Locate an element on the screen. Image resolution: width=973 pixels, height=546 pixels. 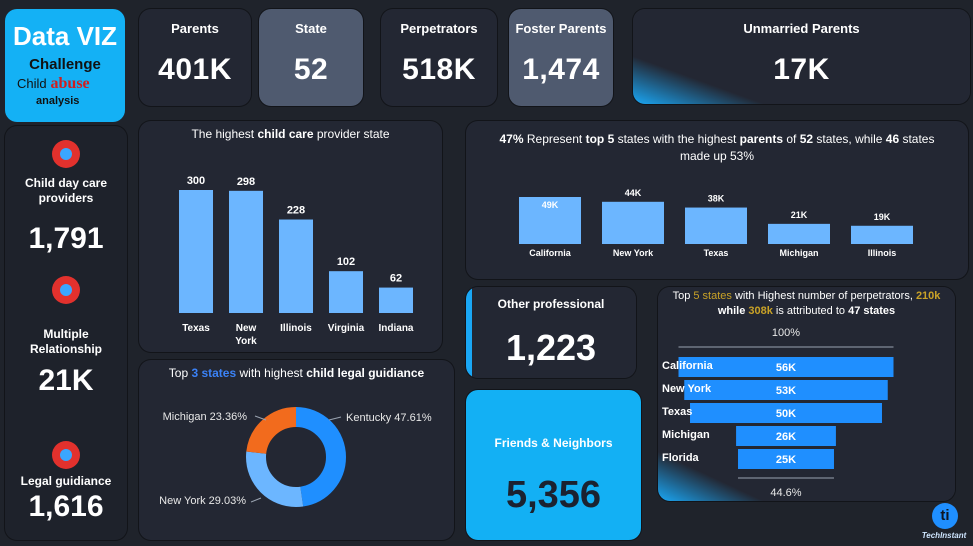
bar-value-label: 21K is located at coordinates (799, 215).